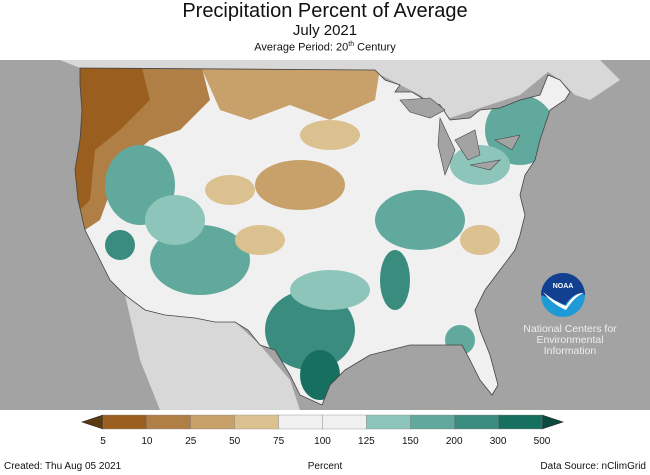 Image resolution: width=650 pixels, height=475 pixels. I want to click on legend-tick: 500, so click(542, 441).